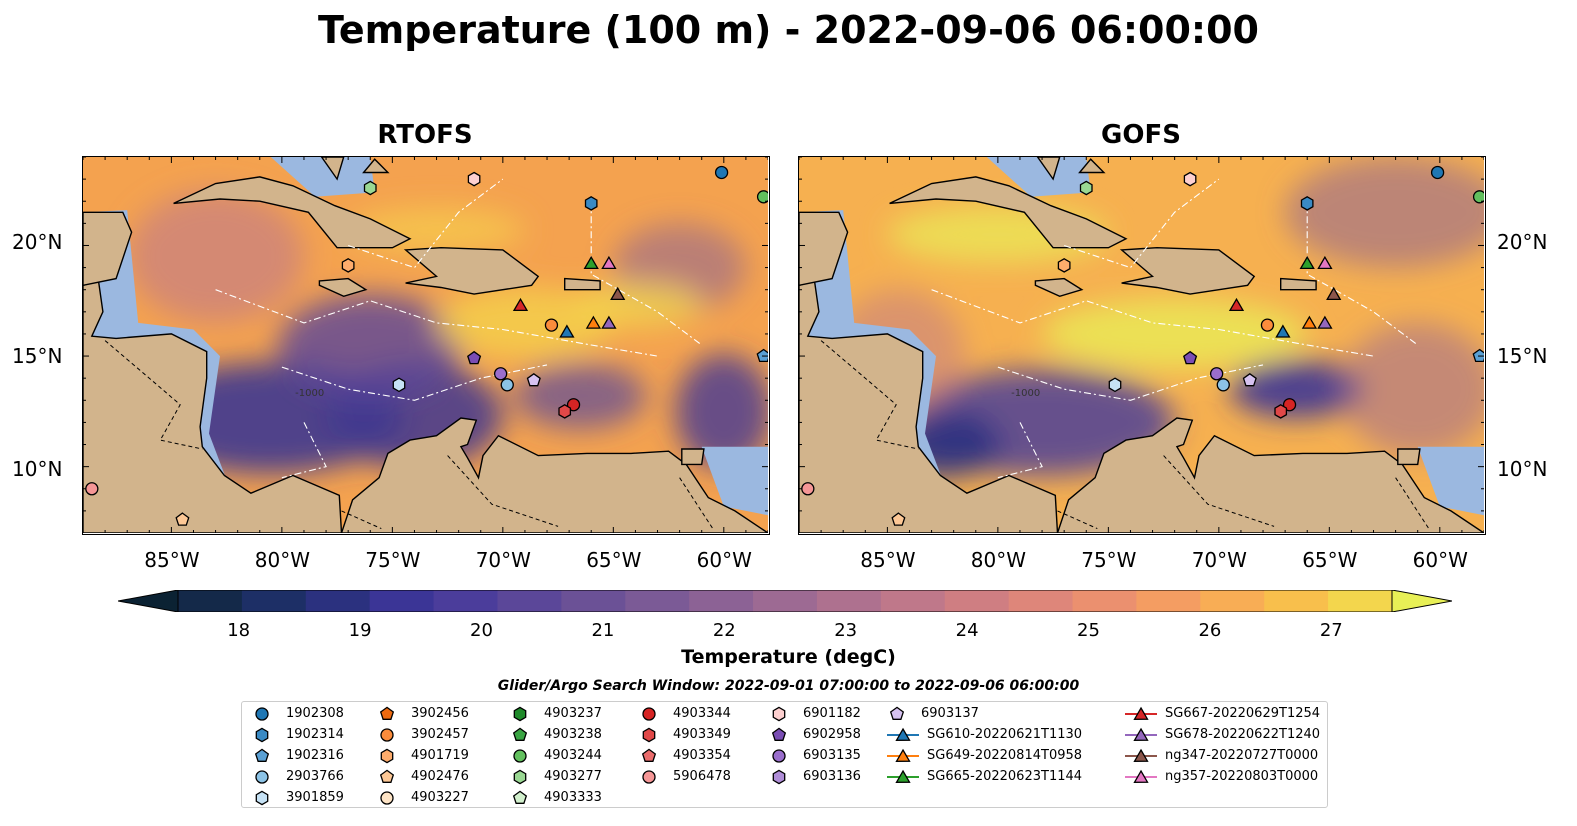  What do you see at coordinates (1325, 262) in the screenshot?
I see `marker-ng357-20220803T0000` at bounding box center [1325, 262].